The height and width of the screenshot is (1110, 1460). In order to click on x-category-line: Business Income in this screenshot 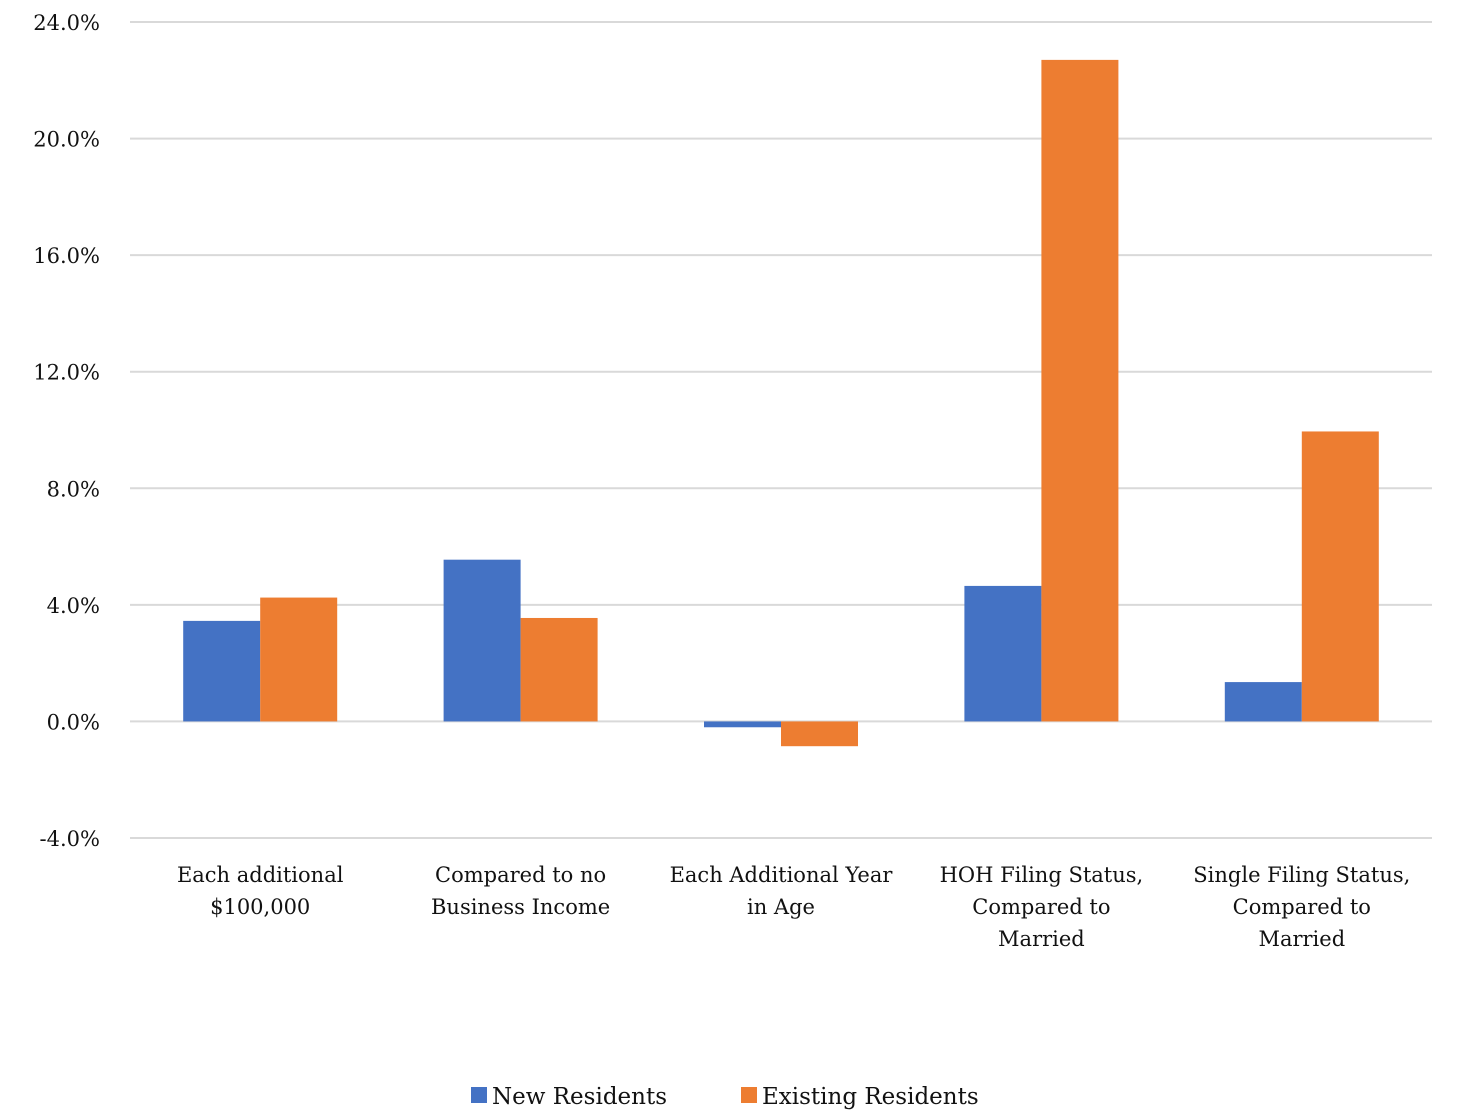, I will do `click(520, 907)`.